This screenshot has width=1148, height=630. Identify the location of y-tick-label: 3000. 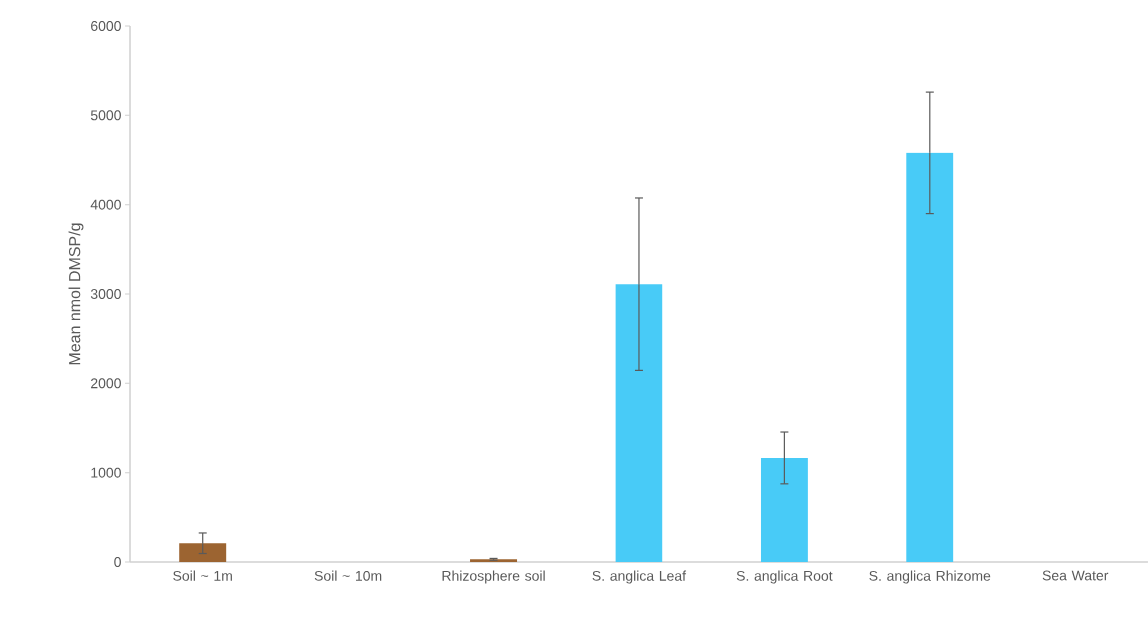
(105, 294).